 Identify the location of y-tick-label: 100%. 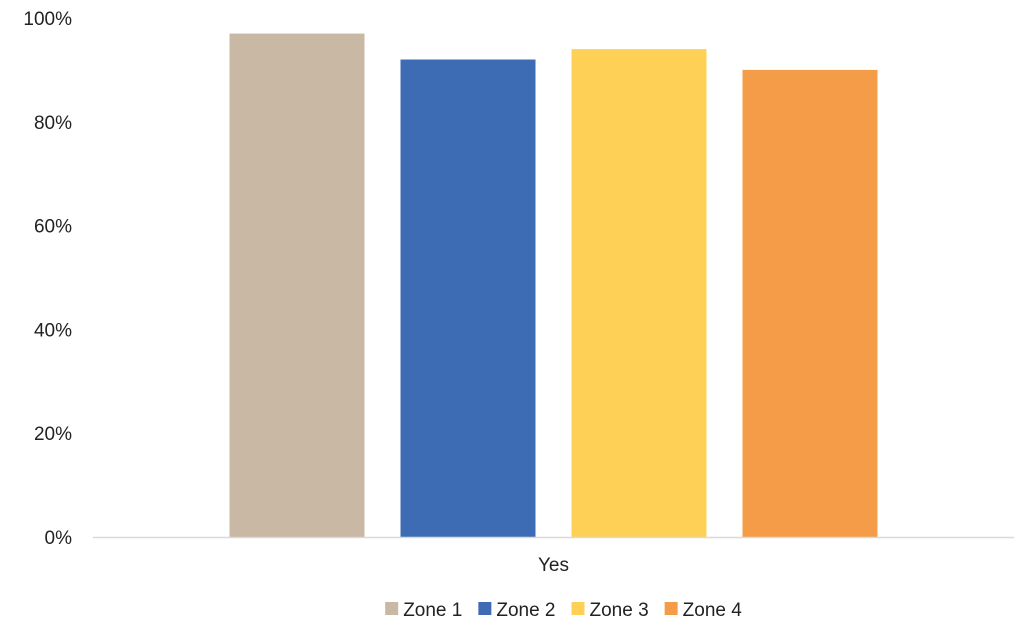
(47, 19).